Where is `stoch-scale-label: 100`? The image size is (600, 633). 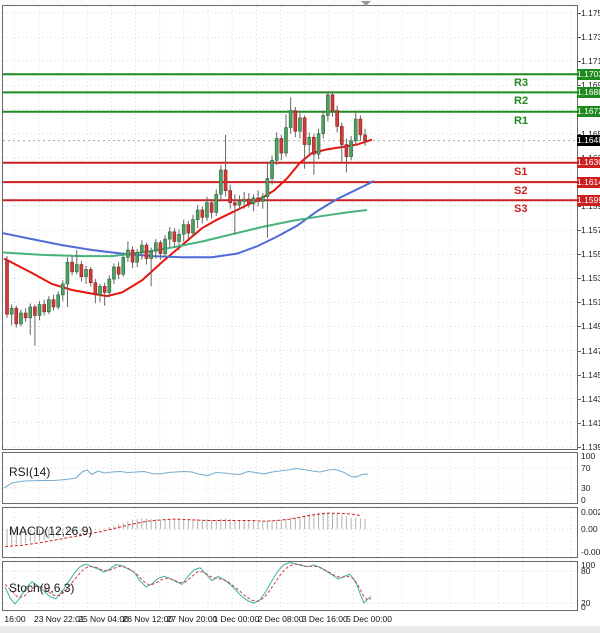 stoch-scale-label: 100 is located at coordinates (588, 565).